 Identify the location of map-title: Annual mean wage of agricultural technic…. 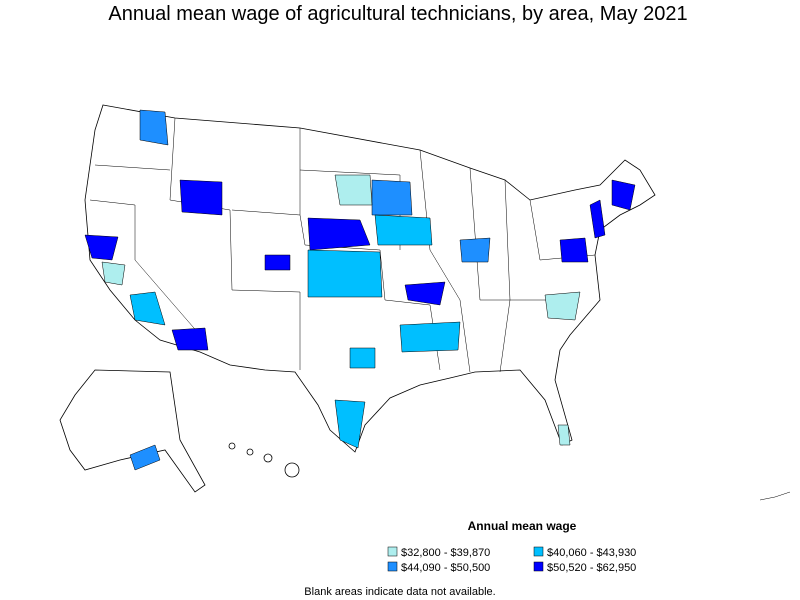
(397, 14).